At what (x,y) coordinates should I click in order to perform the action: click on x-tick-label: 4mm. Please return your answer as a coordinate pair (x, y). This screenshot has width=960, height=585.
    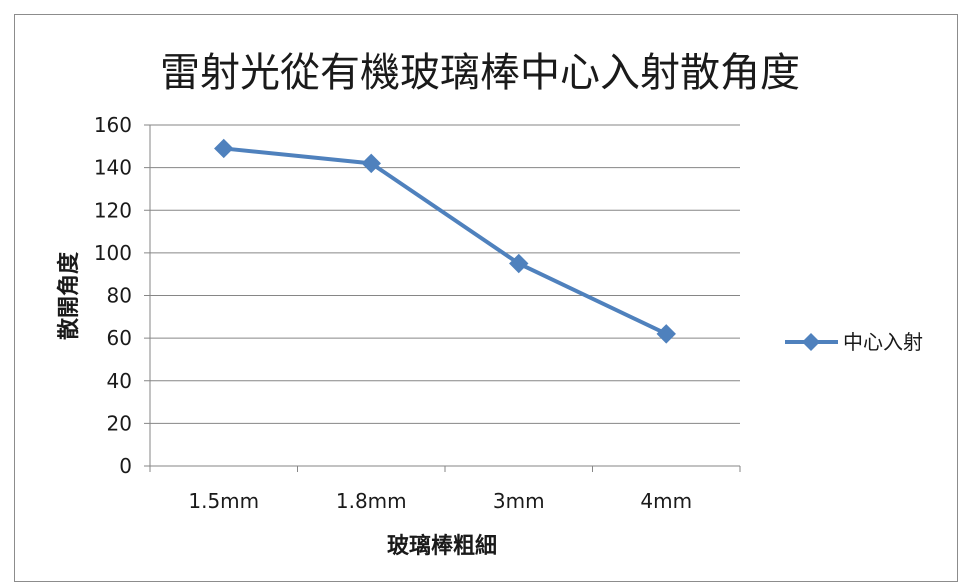
    Looking at the image, I should click on (666, 501).